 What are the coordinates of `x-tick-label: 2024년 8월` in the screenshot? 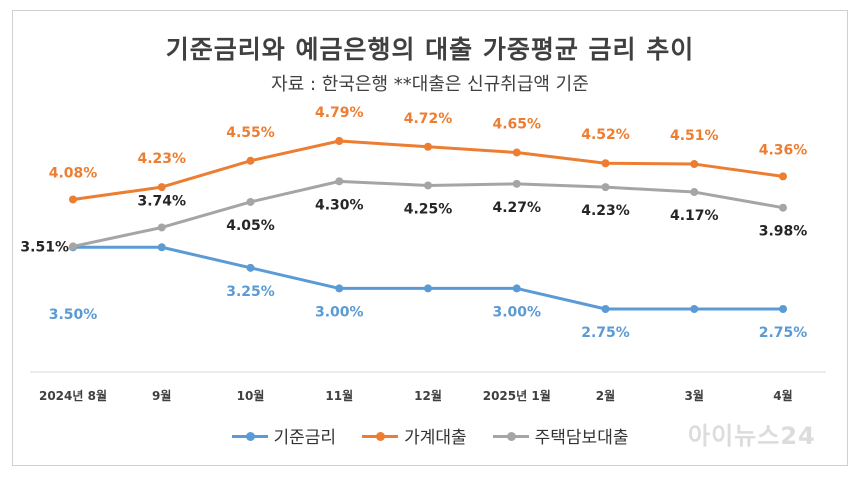 It's located at (73, 395).